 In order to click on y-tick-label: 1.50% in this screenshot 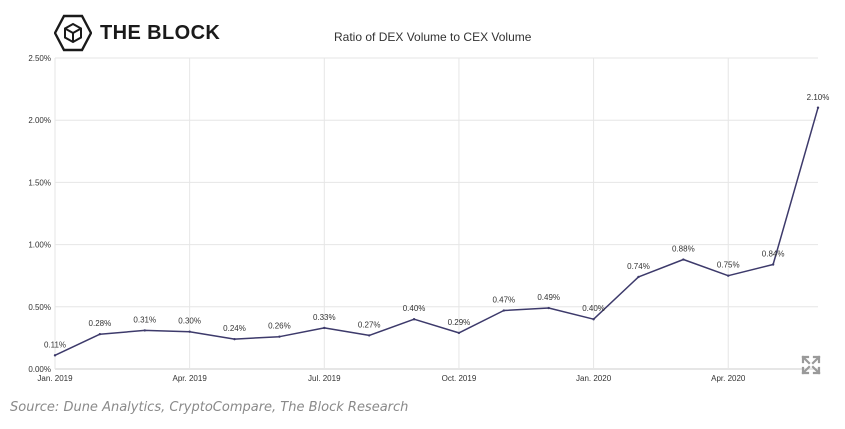, I will do `click(39, 182)`.